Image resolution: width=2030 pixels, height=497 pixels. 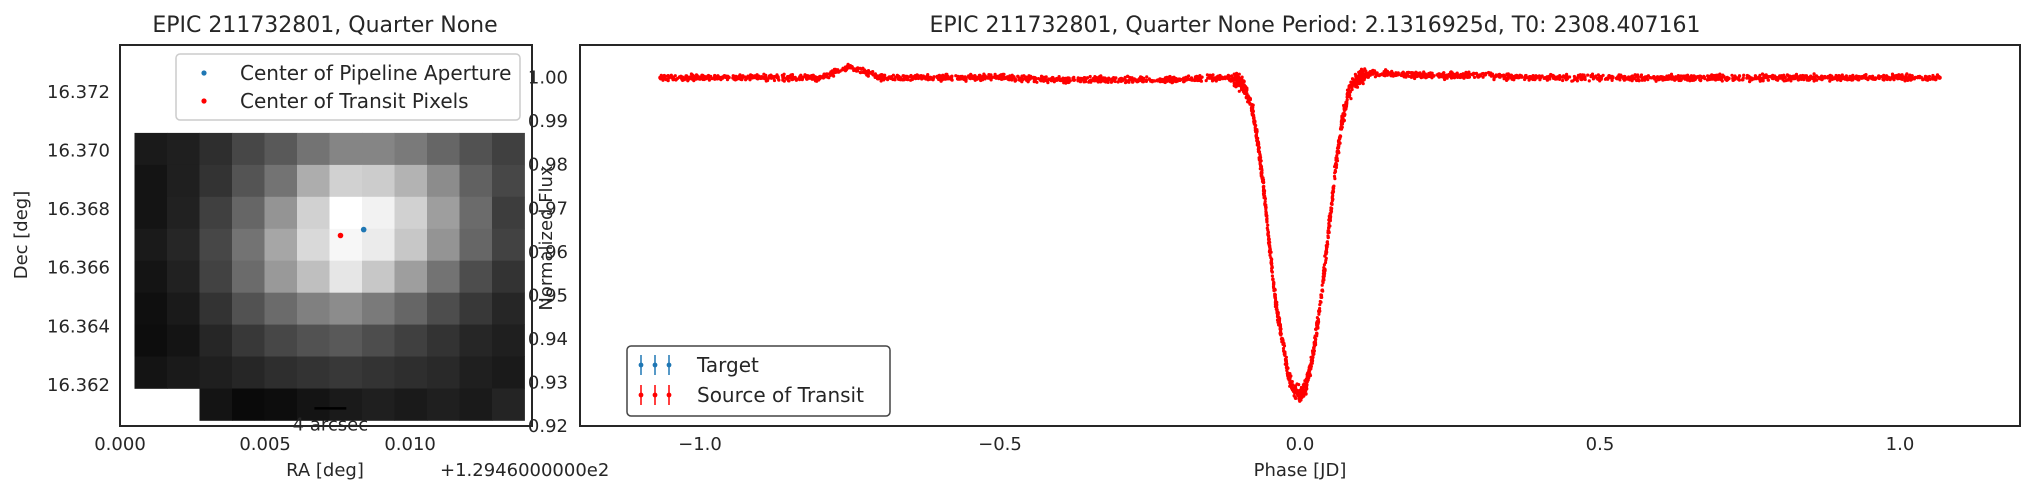 I want to click on y-tick-label: 16.362, so click(x=78, y=385).